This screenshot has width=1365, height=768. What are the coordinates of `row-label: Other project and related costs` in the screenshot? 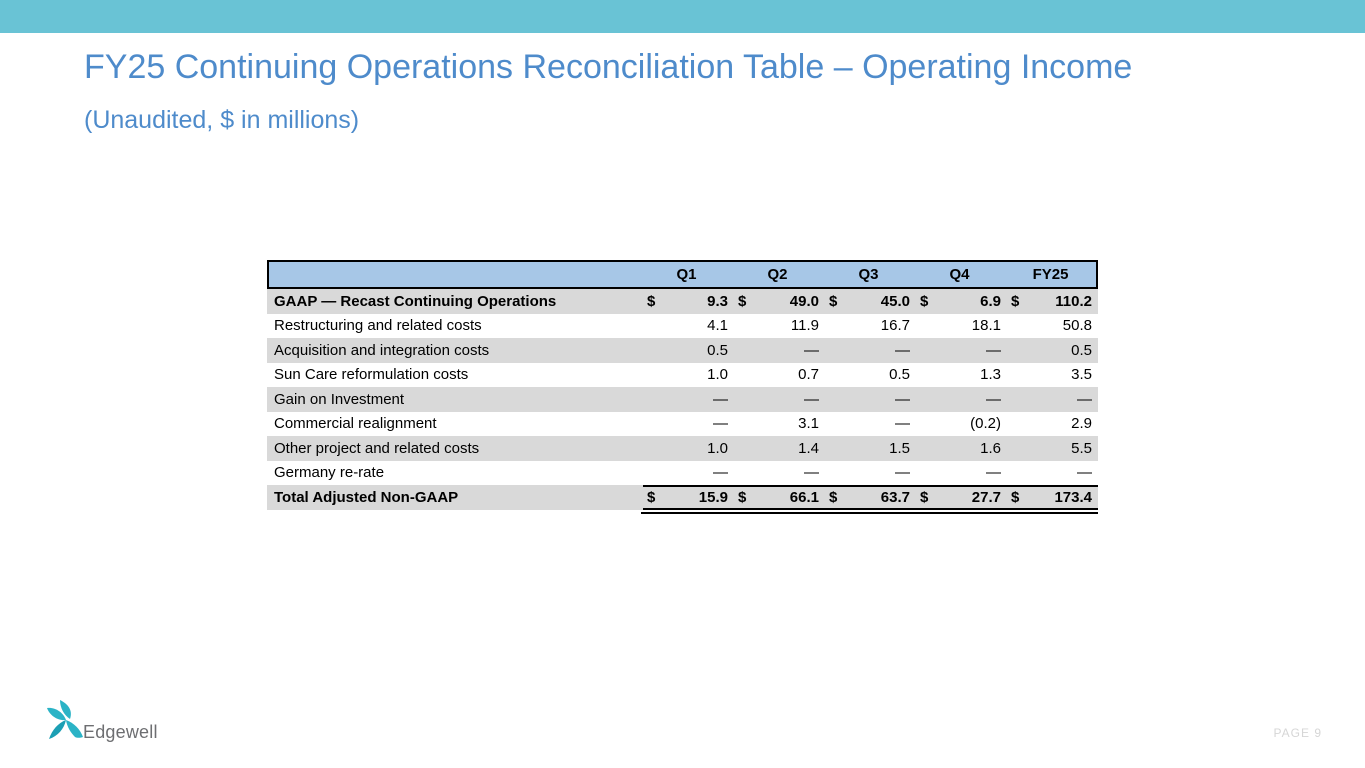 It's located at (377, 448).